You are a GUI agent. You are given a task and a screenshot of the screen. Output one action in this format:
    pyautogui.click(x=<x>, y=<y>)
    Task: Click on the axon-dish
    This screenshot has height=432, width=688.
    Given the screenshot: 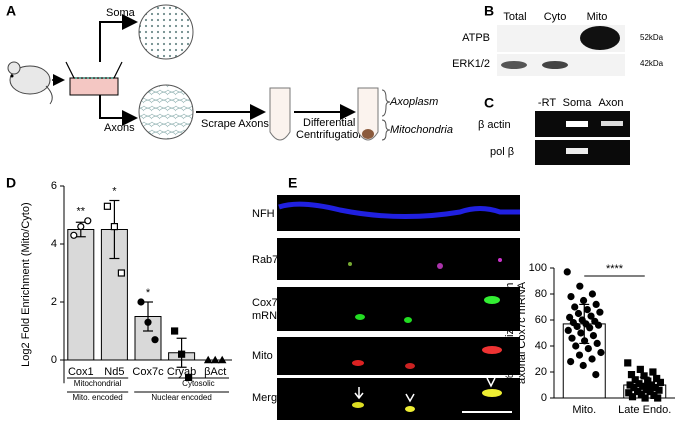 What is the action you would take?
    pyautogui.click(x=166, y=112)
    